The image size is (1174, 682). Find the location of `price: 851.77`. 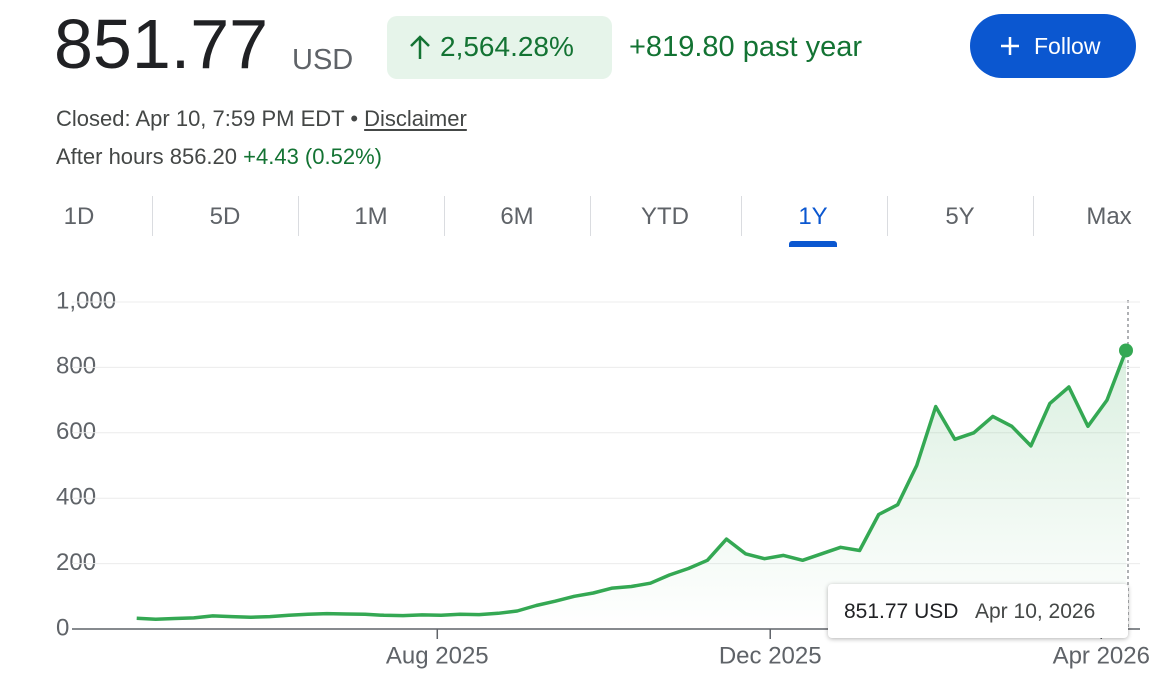

price: 851.77 is located at coordinates (161, 44).